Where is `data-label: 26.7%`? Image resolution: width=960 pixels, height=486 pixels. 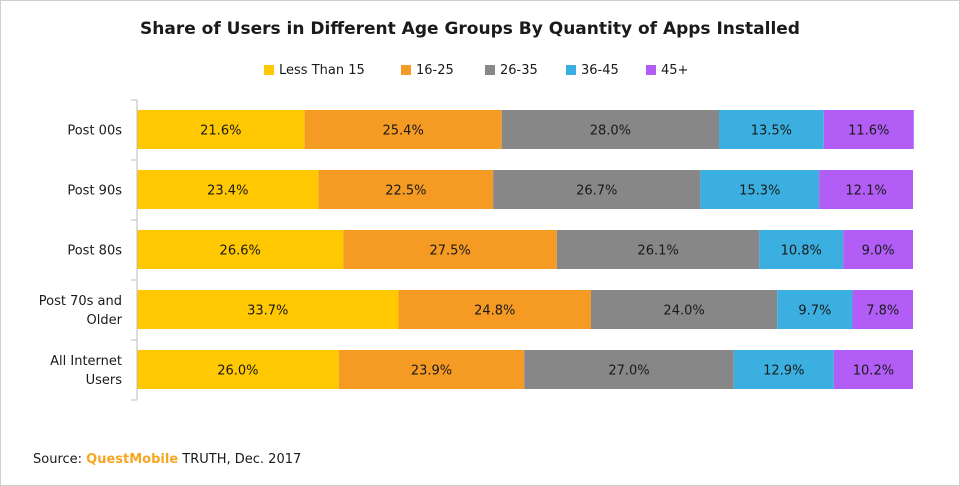
data-label: 26.7% is located at coordinates (596, 191).